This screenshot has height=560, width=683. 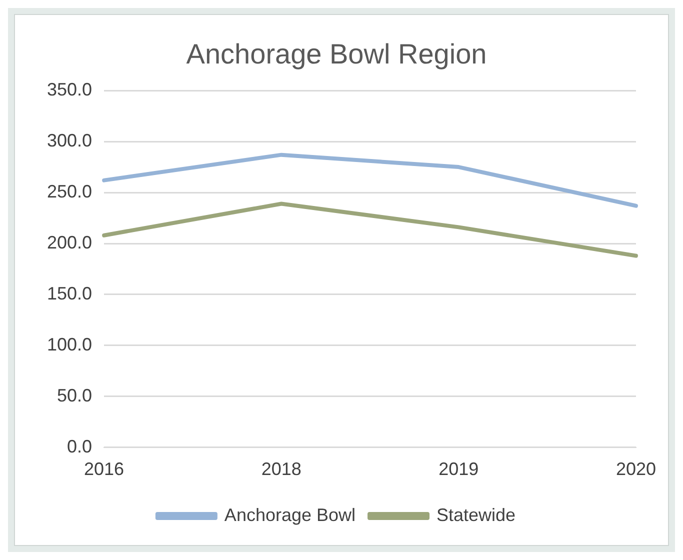 What do you see at coordinates (636, 469) in the screenshot?
I see `x-tick-label: 2020` at bounding box center [636, 469].